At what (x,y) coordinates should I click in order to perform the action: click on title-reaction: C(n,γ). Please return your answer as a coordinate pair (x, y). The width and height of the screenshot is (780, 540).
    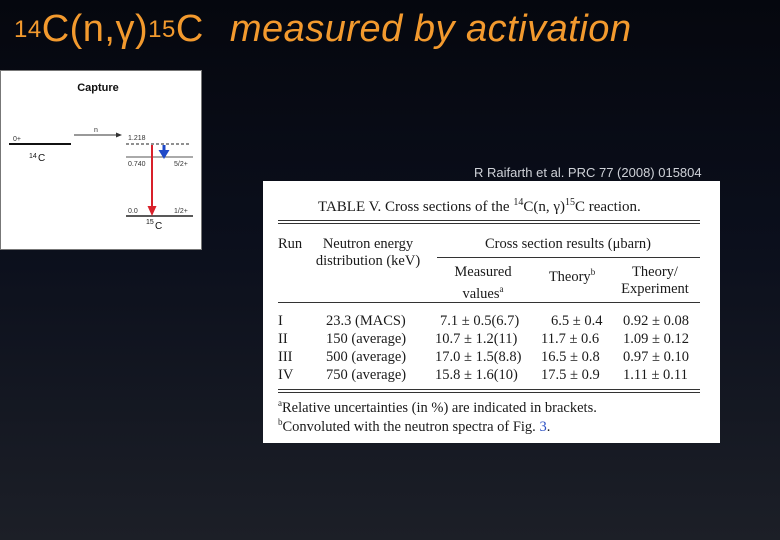
    Looking at the image, I should click on (95, 29).